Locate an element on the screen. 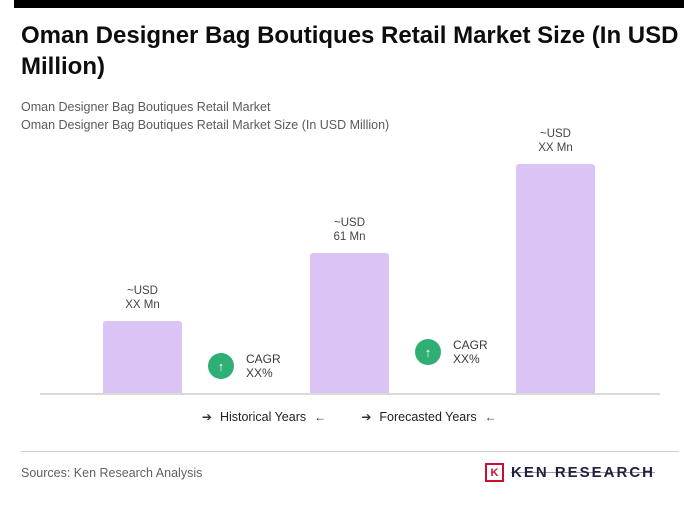 The width and height of the screenshot is (700, 520). forecasted-years-label: ➔ Forecasted Years ← is located at coordinates (429, 417).